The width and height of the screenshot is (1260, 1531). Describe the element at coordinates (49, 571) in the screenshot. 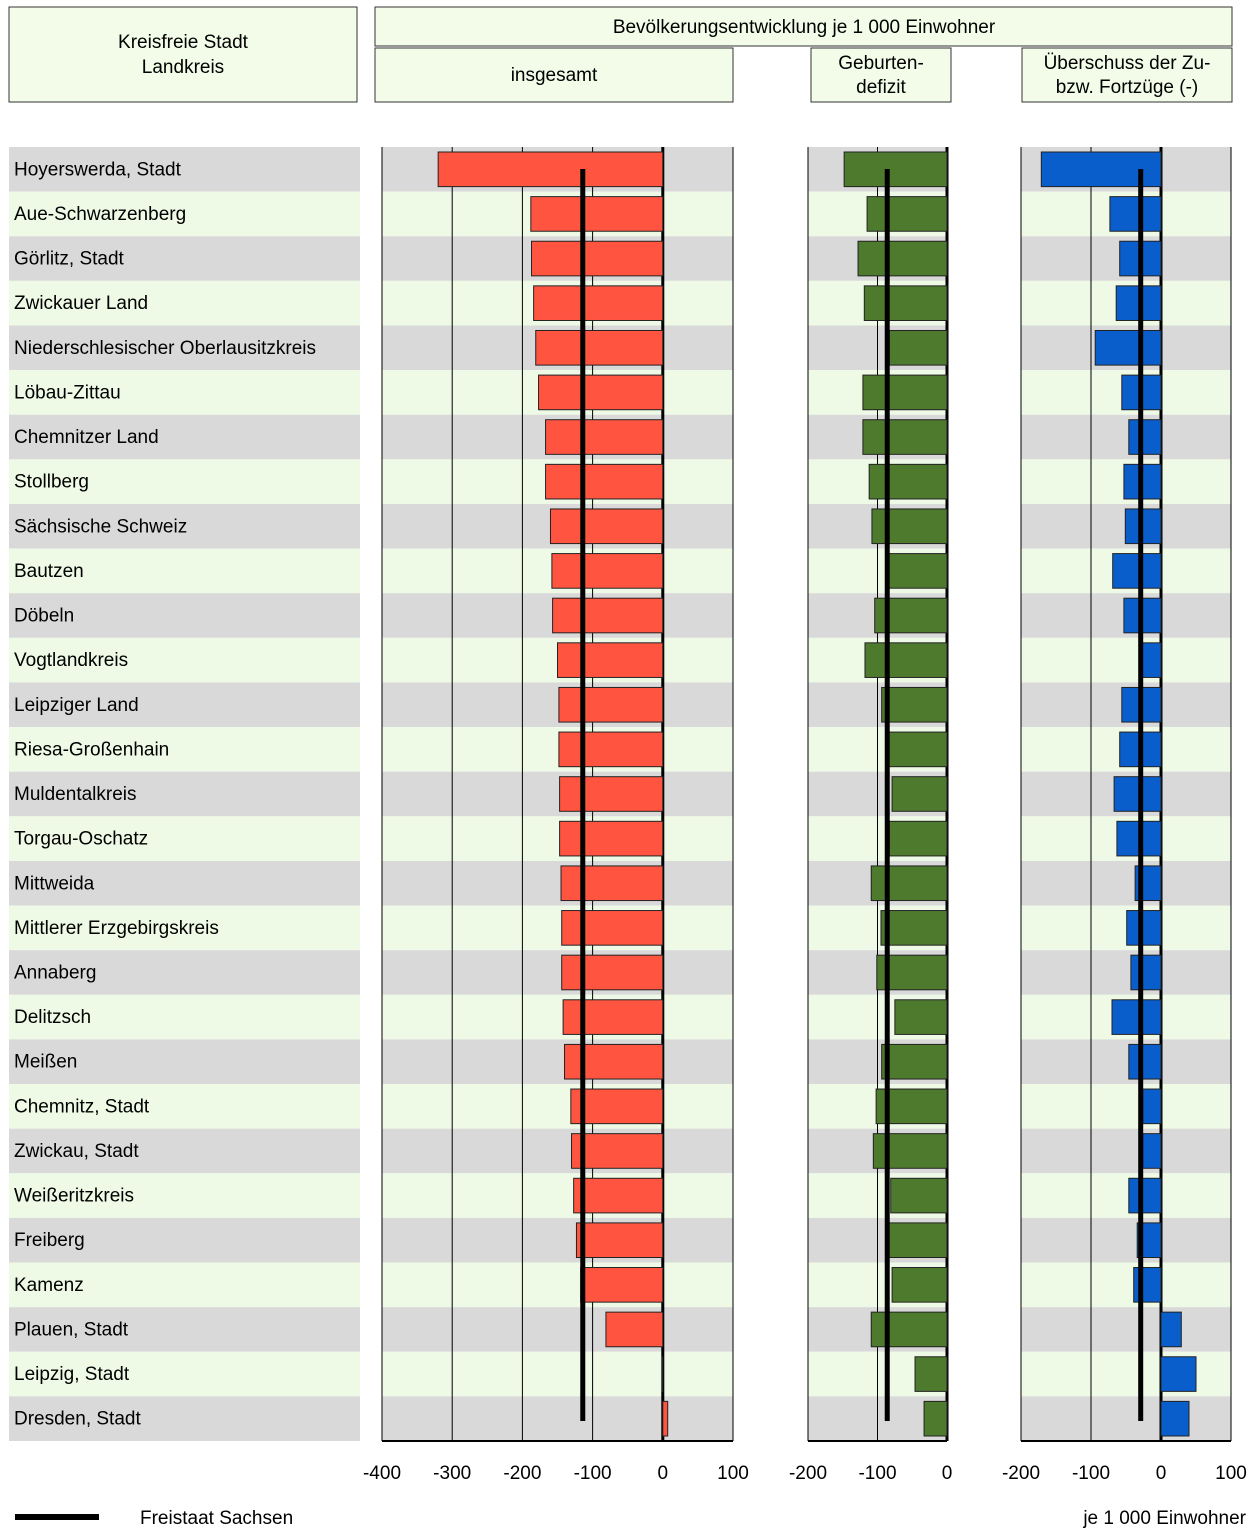

I see `row-label: Bautzen` at that location.